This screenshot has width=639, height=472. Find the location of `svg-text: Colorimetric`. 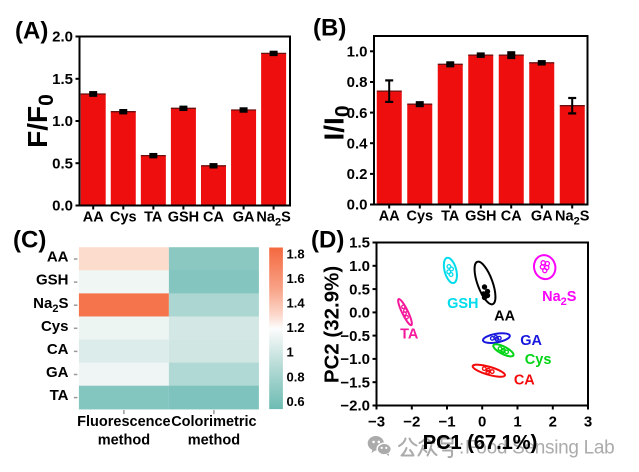

svg-text: Colorimetric is located at coordinates (213, 422).